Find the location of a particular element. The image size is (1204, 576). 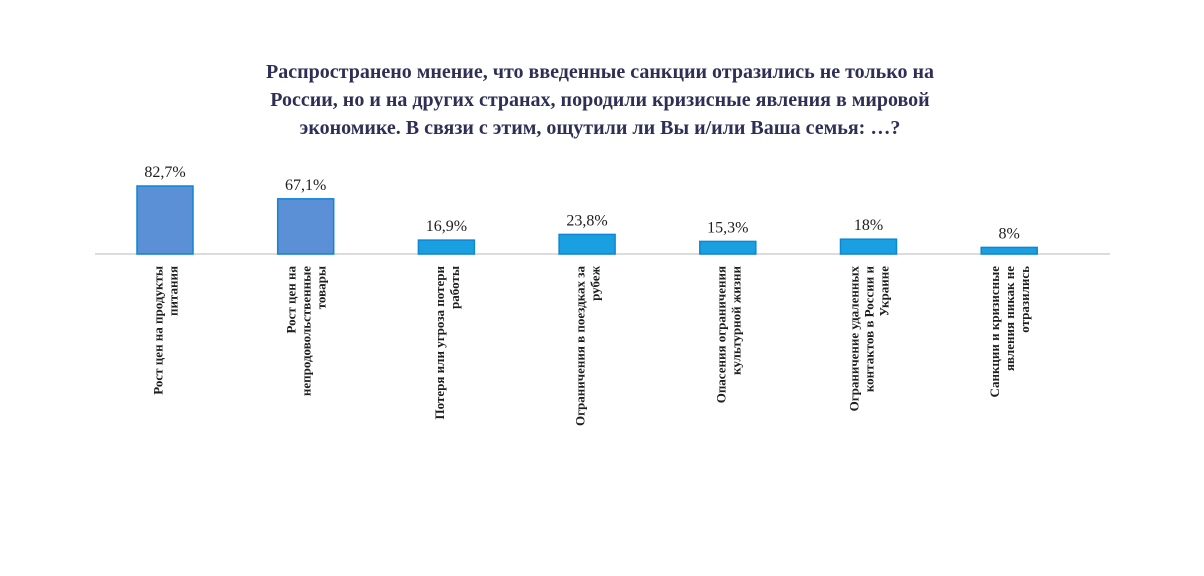

tick-label-line: товары is located at coordinates (321, 287).